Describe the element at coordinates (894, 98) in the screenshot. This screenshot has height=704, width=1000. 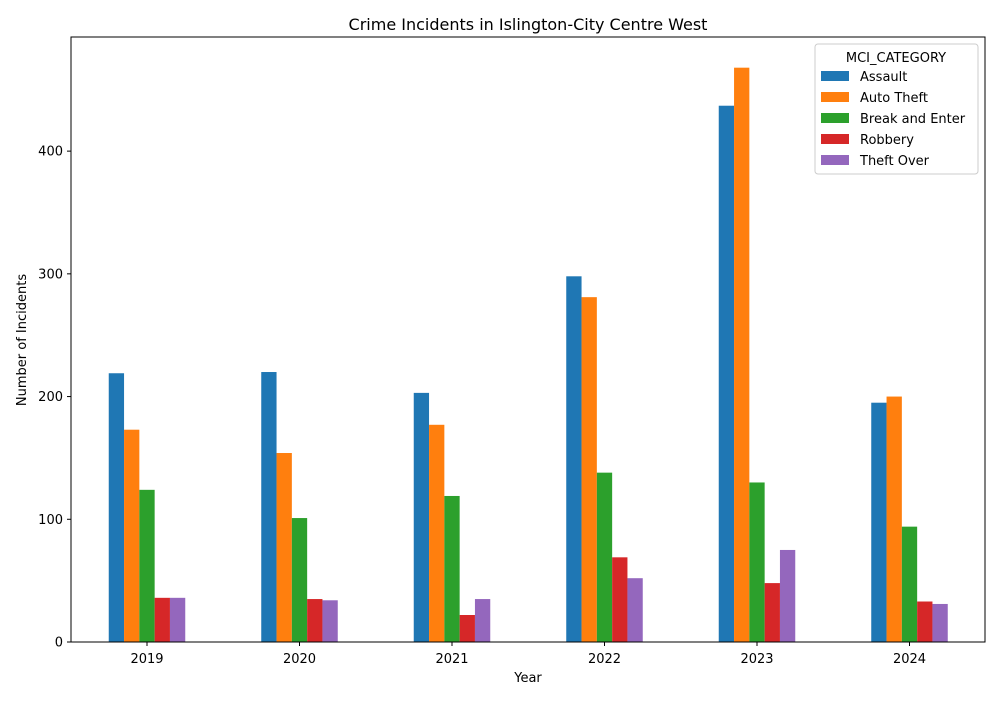
I see `legend-label: Auto Theft` at that location.